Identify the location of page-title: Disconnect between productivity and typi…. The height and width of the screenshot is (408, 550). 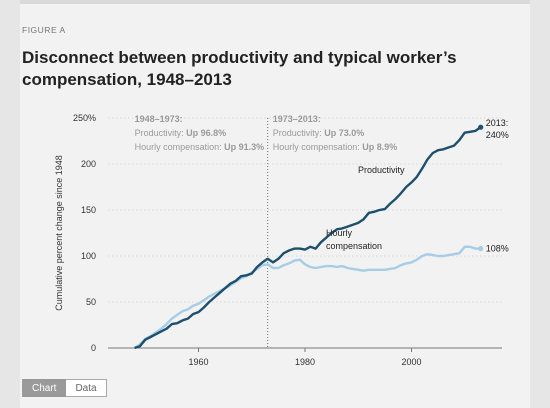
(239, 68).